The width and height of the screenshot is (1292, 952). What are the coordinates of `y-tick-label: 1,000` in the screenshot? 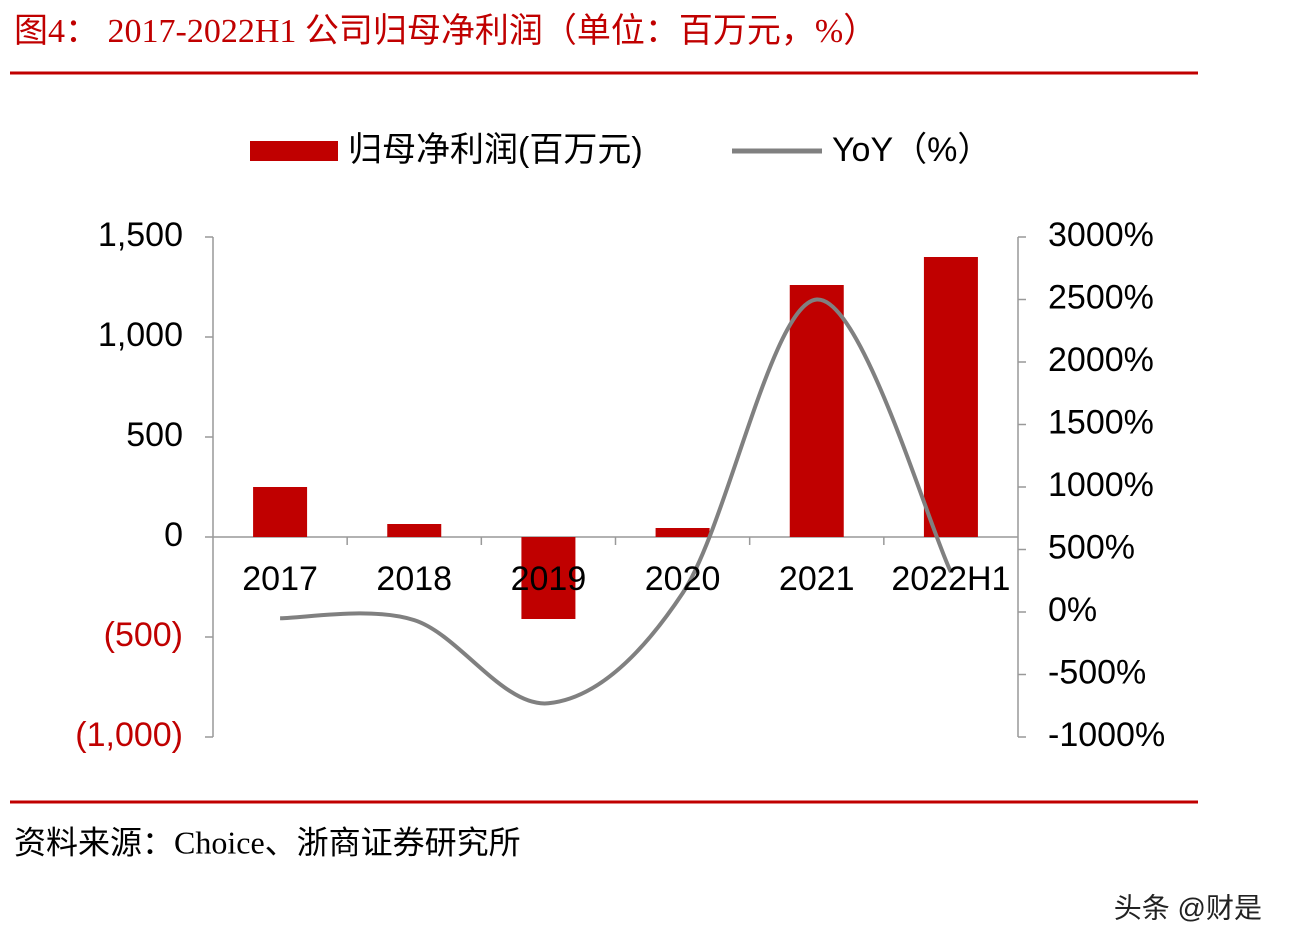 It's located at (140, 335).